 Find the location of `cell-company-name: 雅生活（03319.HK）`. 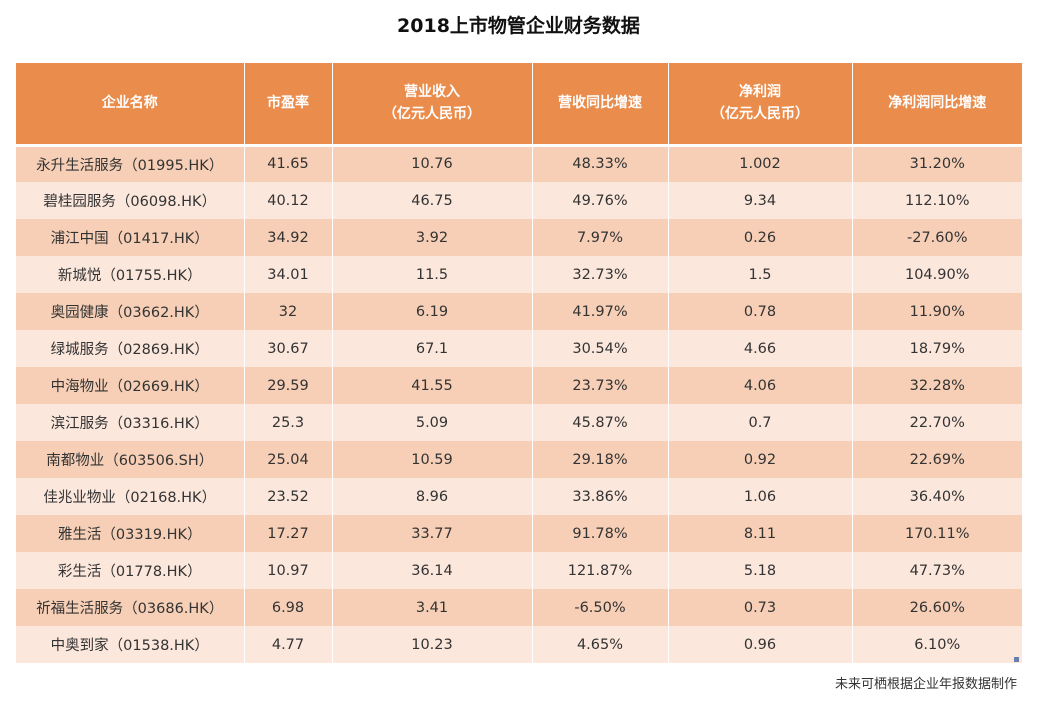

cell-company-name: 雅生活（03319.HK） is located at coordinates (130, 533).